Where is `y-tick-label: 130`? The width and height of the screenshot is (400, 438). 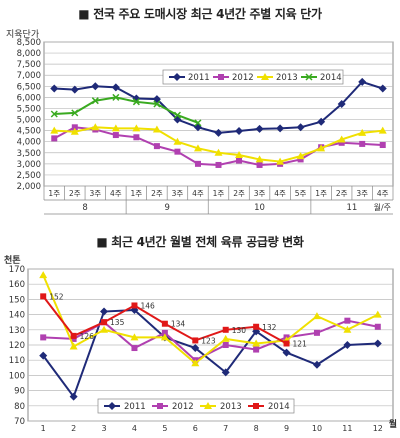 y-tick-label: 130 is located at coordinates (17, 331).